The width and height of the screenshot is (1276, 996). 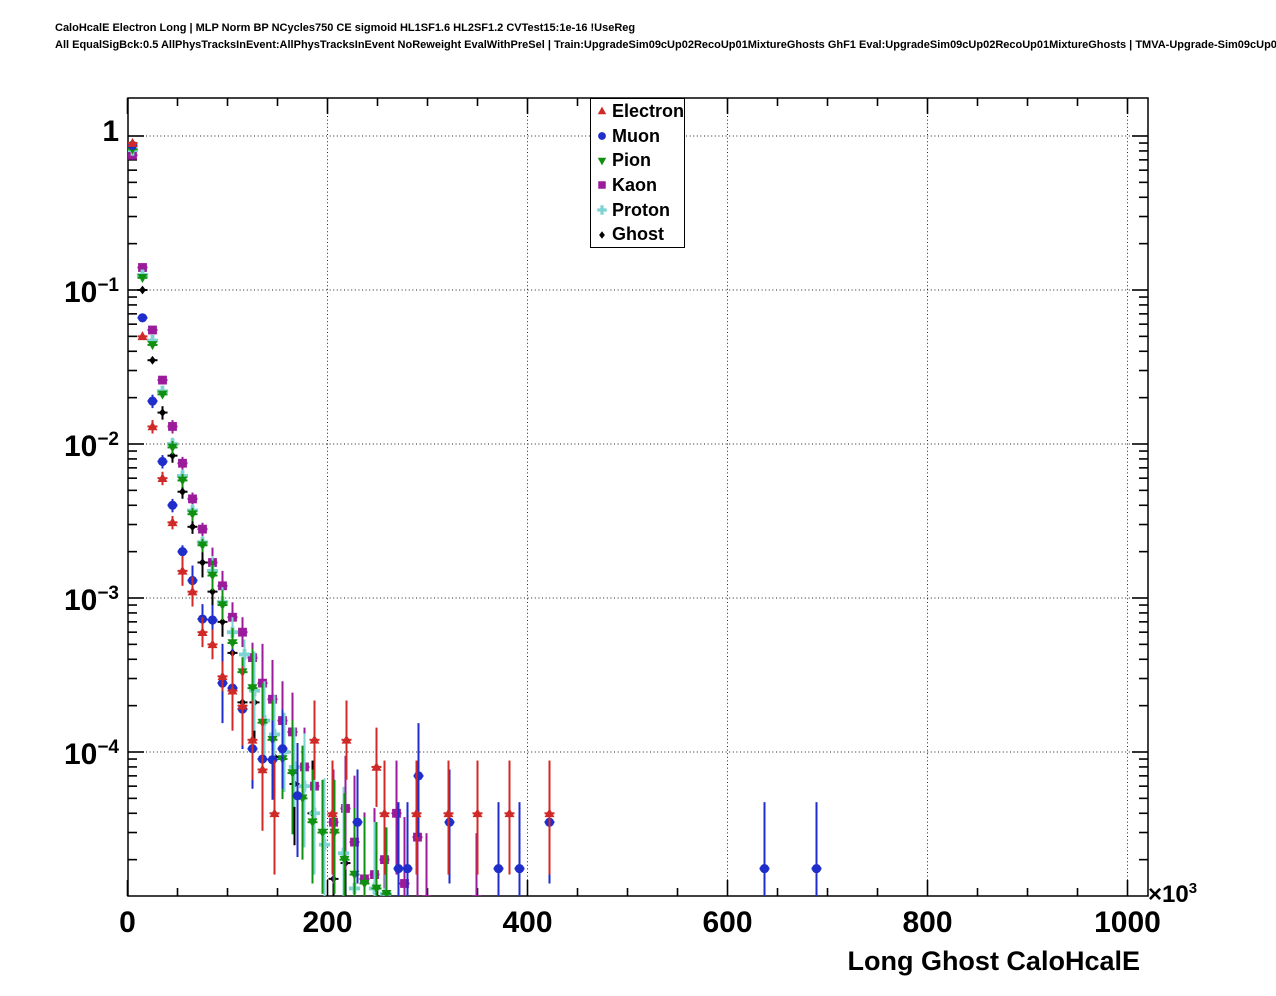 I want to click on cross-icon, so click(x=602, y=210).